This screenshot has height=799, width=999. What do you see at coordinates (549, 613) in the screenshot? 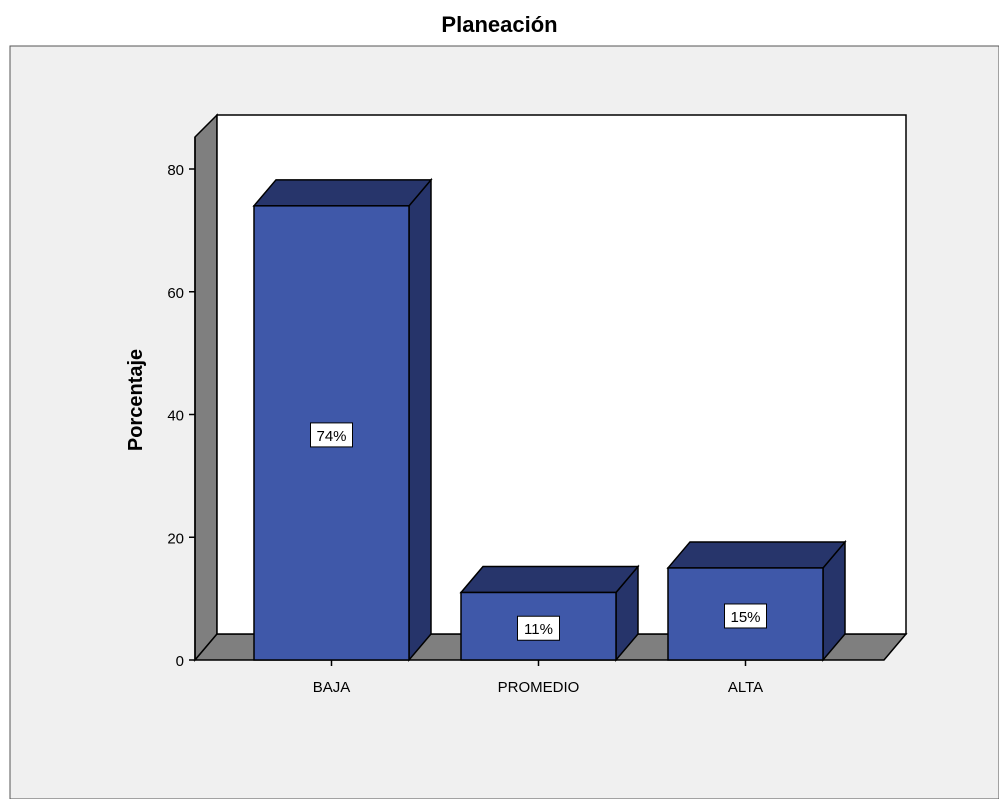
I see `bar-promedio: 11%` at bounding box center [549, 613].